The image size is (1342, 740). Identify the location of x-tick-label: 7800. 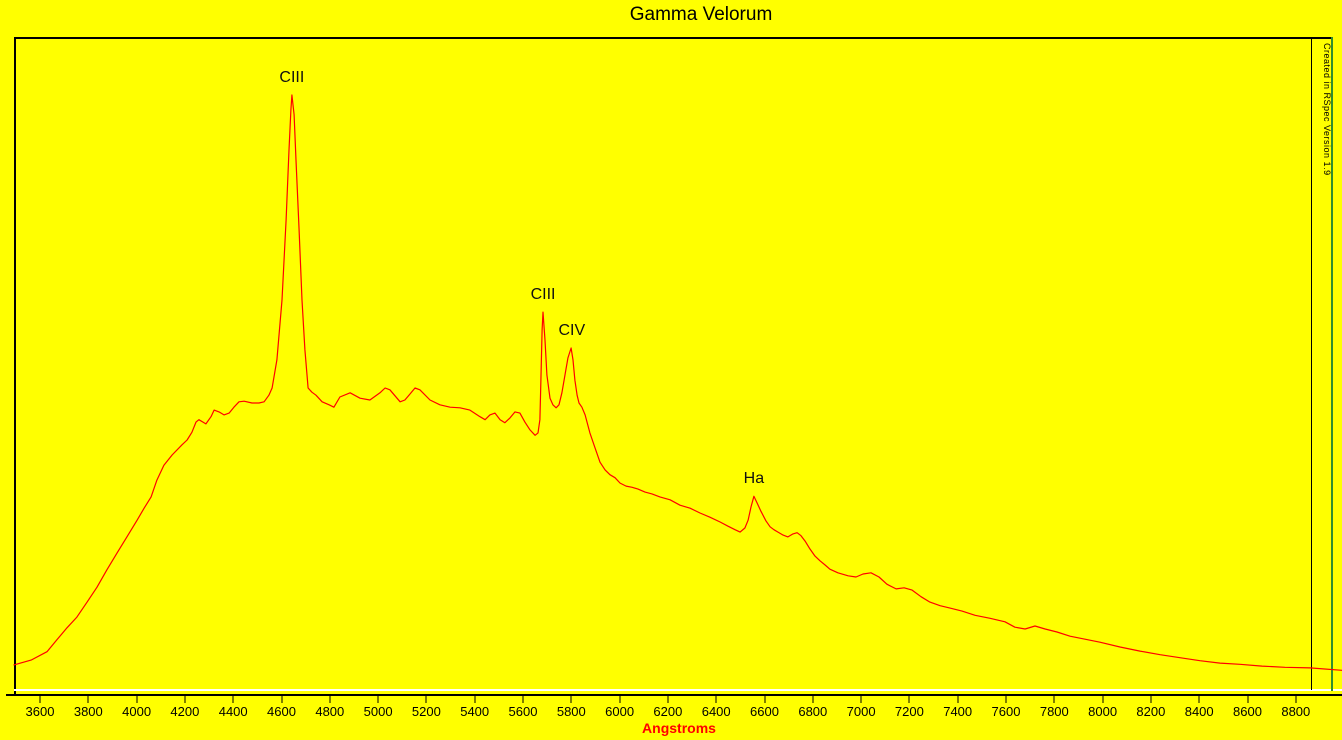
(1054, 711).